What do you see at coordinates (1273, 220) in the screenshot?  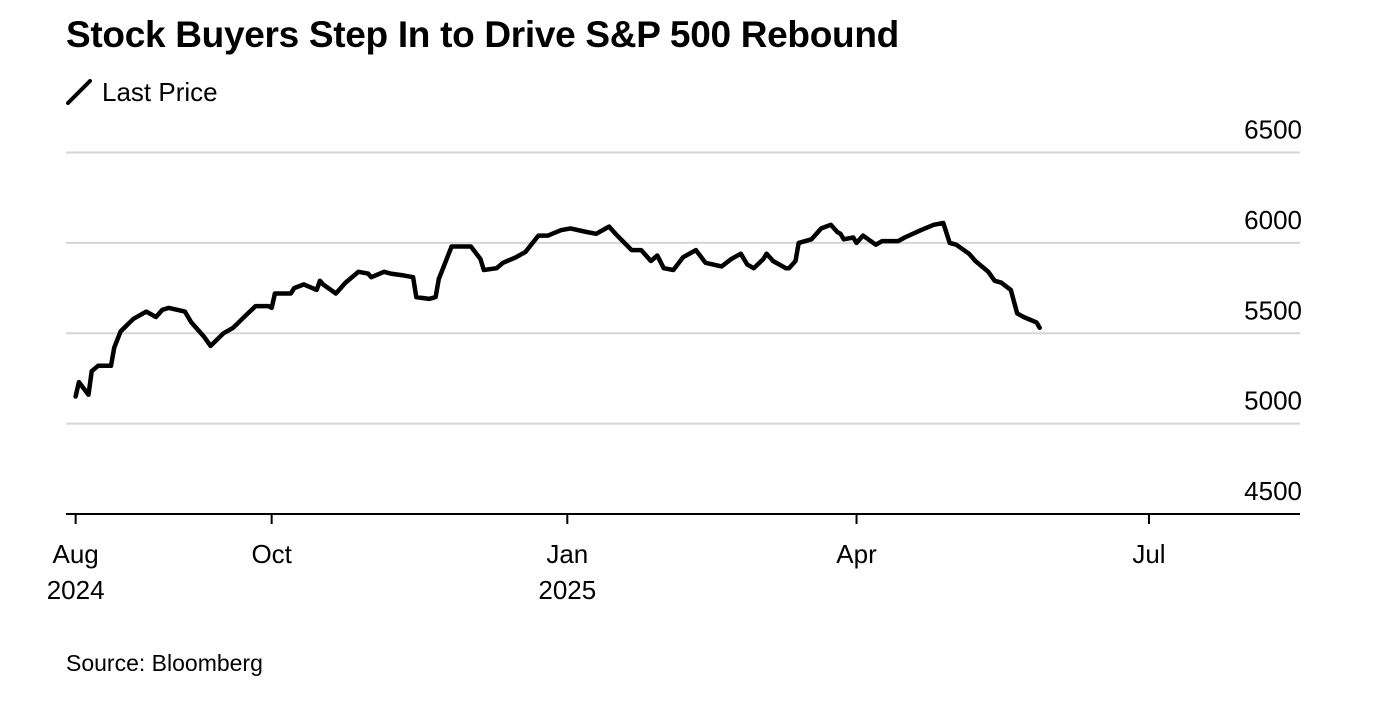 I see `y-tick-label: 6000` at bounding box center [1273, 220].